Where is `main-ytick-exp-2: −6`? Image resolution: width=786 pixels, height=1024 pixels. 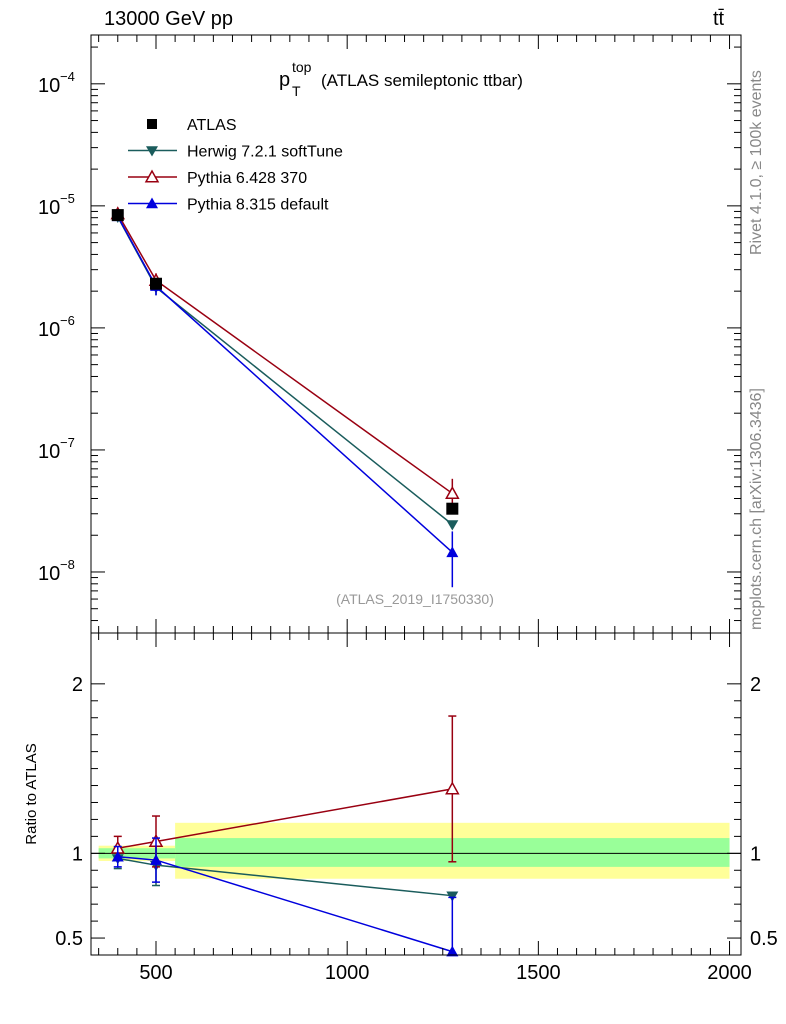
main-ytick-exp-2: −6 is located at coordinates (67, 320).